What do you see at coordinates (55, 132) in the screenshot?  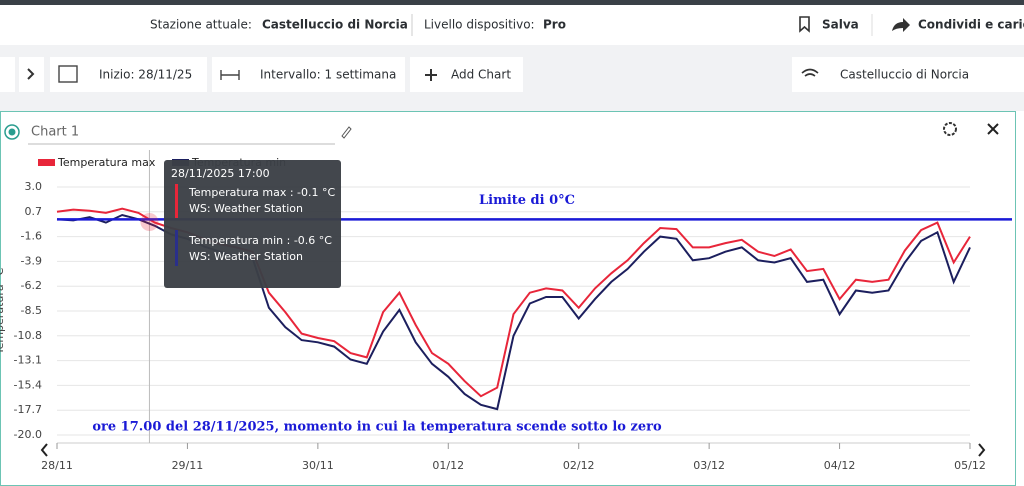 I see `card-title: Chart 1` at bounding box center [55, 132].